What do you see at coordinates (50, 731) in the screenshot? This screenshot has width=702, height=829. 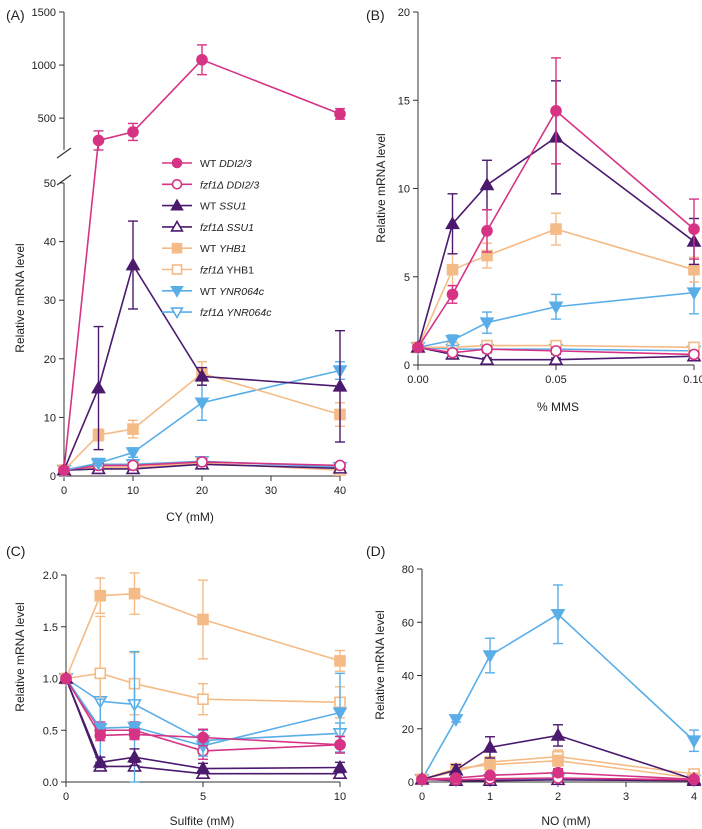 I see `y-tick-label: 0.5` at bounding box center [50, 731].